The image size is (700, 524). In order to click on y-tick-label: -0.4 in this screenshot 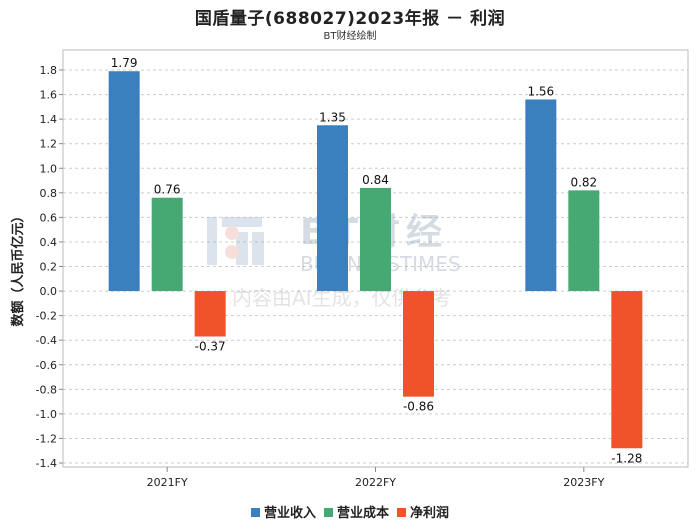, I will do `click(46, 340)`.